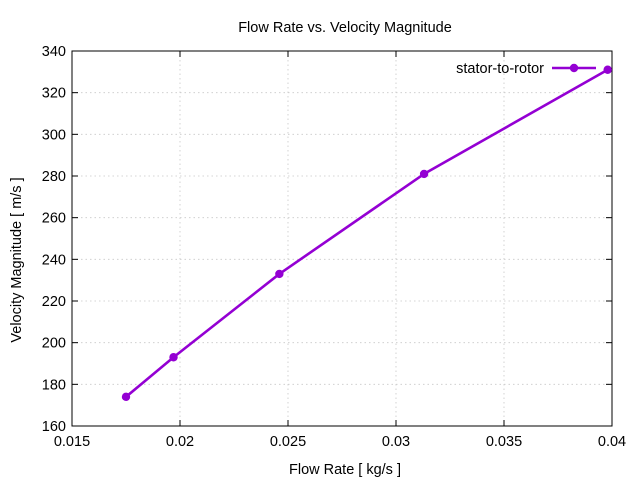  I want to click on x-tick-label: 0.025, so click(288, 442).